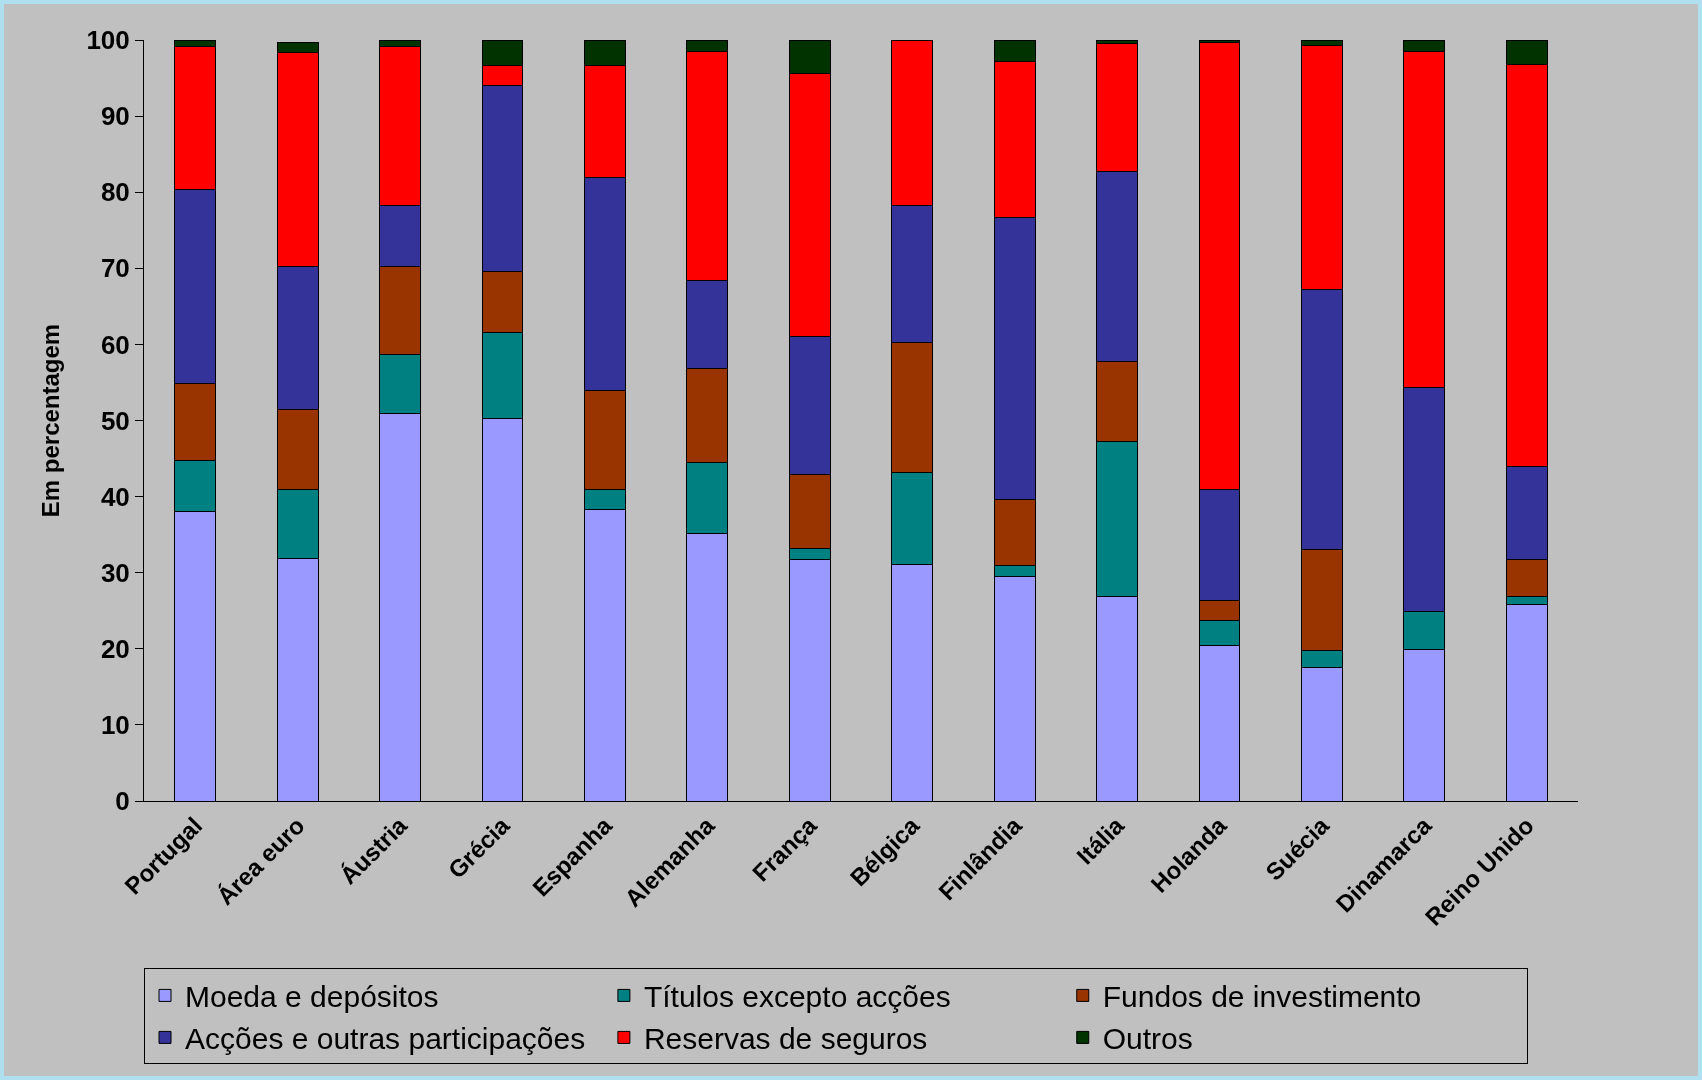 This screenshot has height=1080, width=1702. What do you see at coordinates (50, 420) in the screenshot?
I see `y-axis-title: Em percentagem` at bounding box center [50, 420].